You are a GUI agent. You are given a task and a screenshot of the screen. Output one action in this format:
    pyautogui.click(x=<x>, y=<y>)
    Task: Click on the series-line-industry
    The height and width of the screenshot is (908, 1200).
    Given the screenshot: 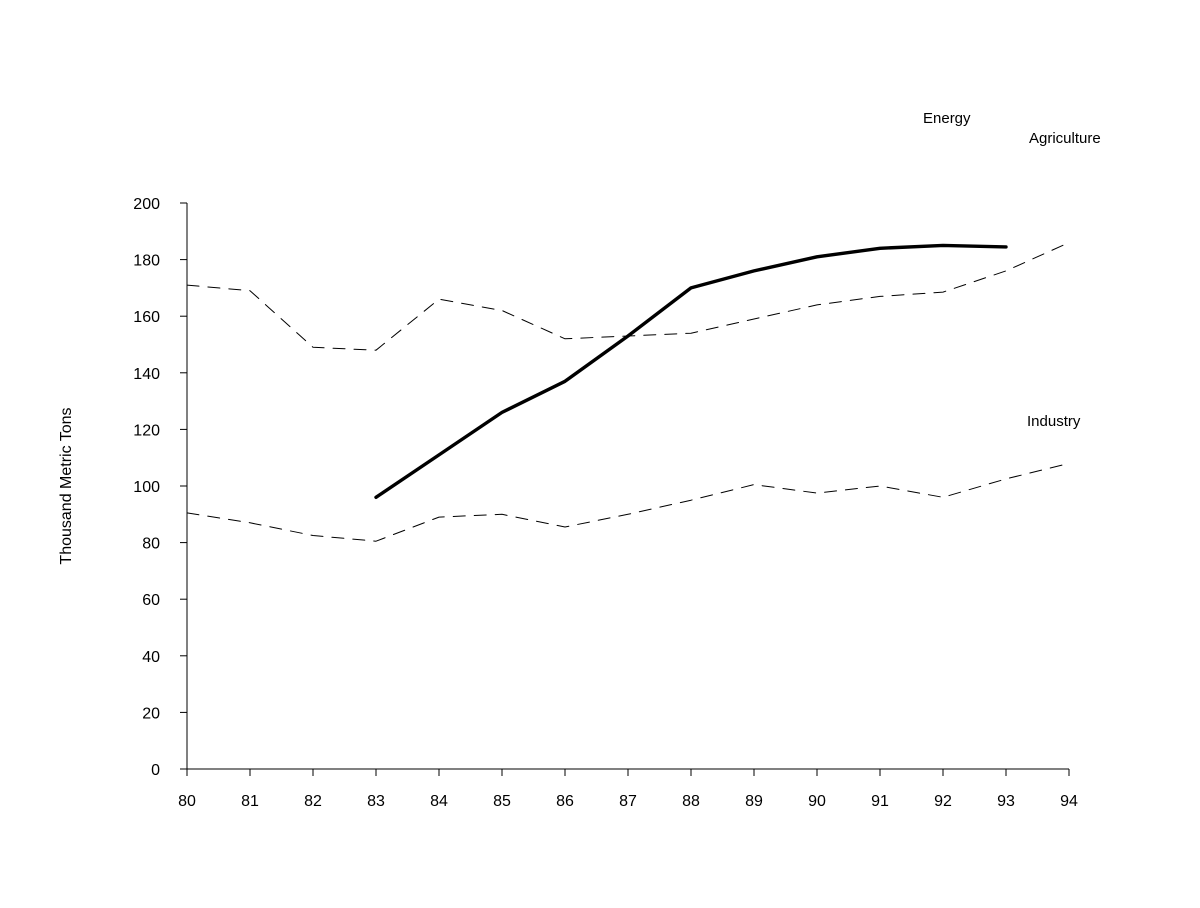 What is the action you would take?
    pyautogui.click(x=628, y=502)
    